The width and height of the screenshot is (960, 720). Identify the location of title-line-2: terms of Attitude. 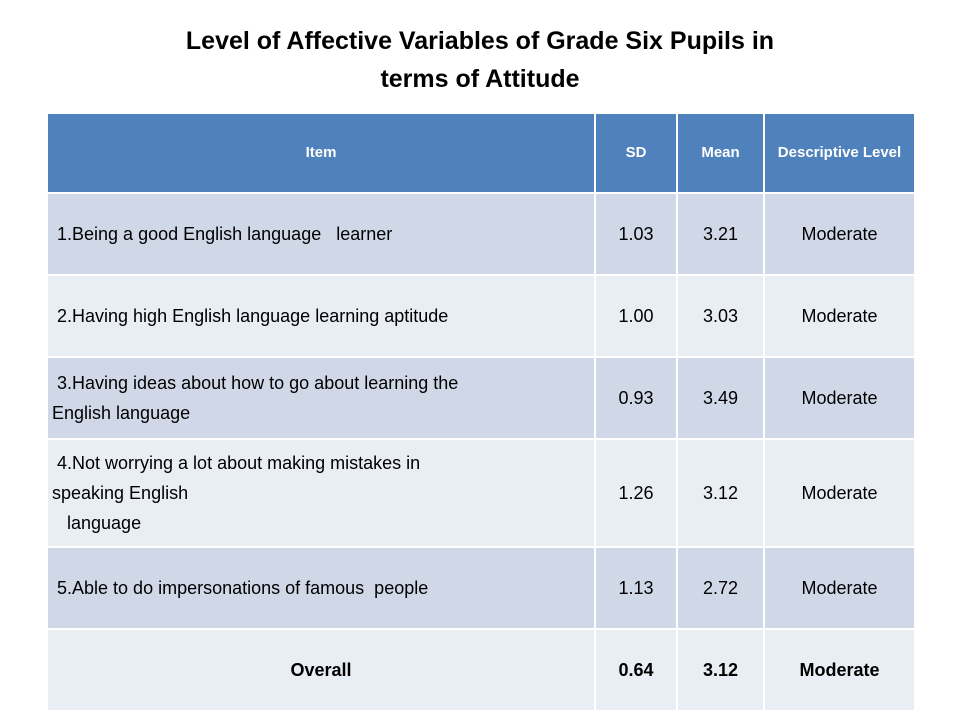
(480, 79).